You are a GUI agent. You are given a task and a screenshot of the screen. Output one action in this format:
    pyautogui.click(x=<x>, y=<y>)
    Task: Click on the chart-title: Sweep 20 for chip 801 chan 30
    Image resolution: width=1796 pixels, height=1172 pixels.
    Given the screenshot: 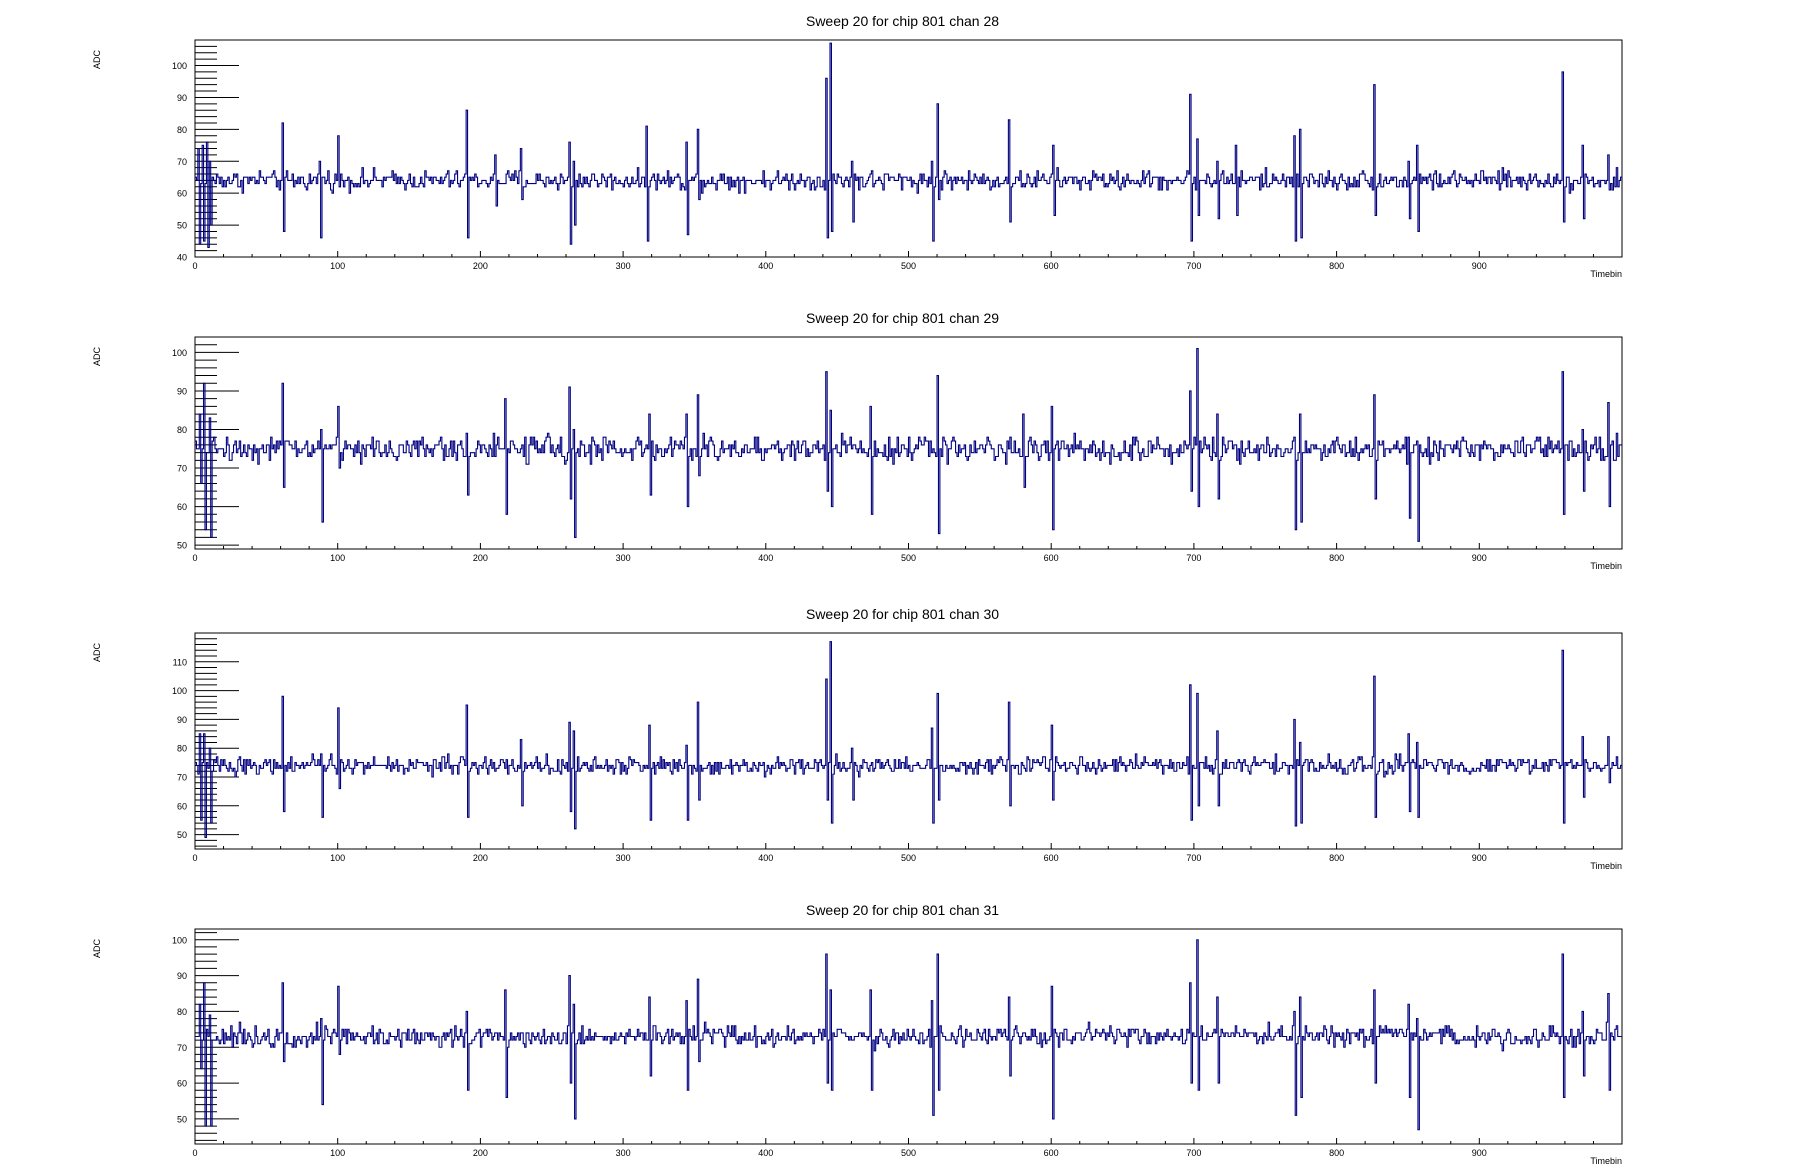 What is the action you would take?
    pyautogui.click(x=902, y=614)
    